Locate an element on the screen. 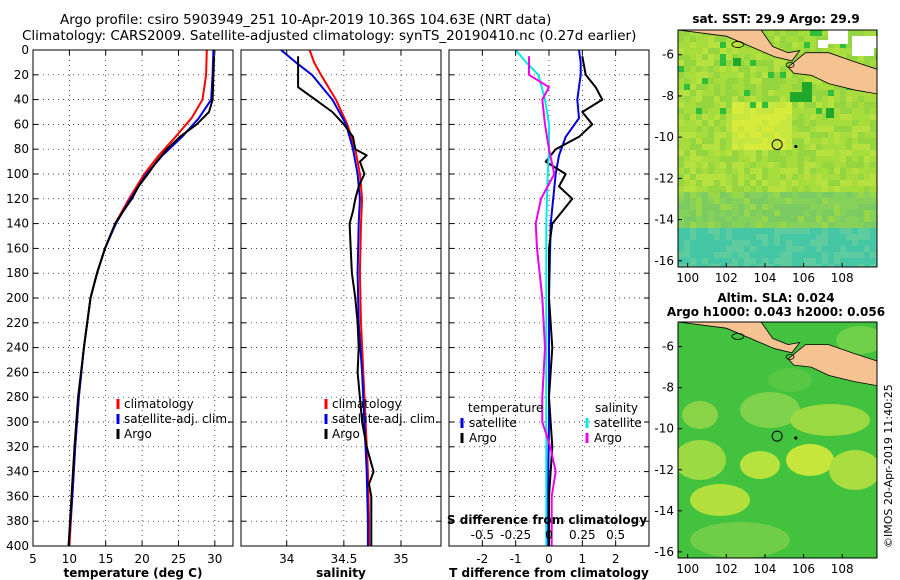  y-tick-label: 320 is located at coordinates (17, 447).